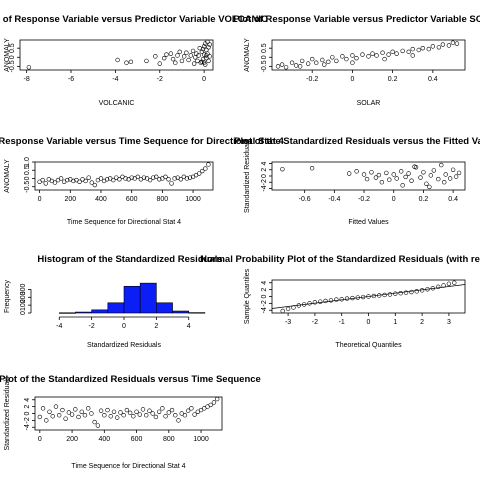  What do you see at coordinates (128, 466) in the screenshot?
I see `x-axis-label: Time Sequence for Directional Stat 4` at bounding box center [128, 466].